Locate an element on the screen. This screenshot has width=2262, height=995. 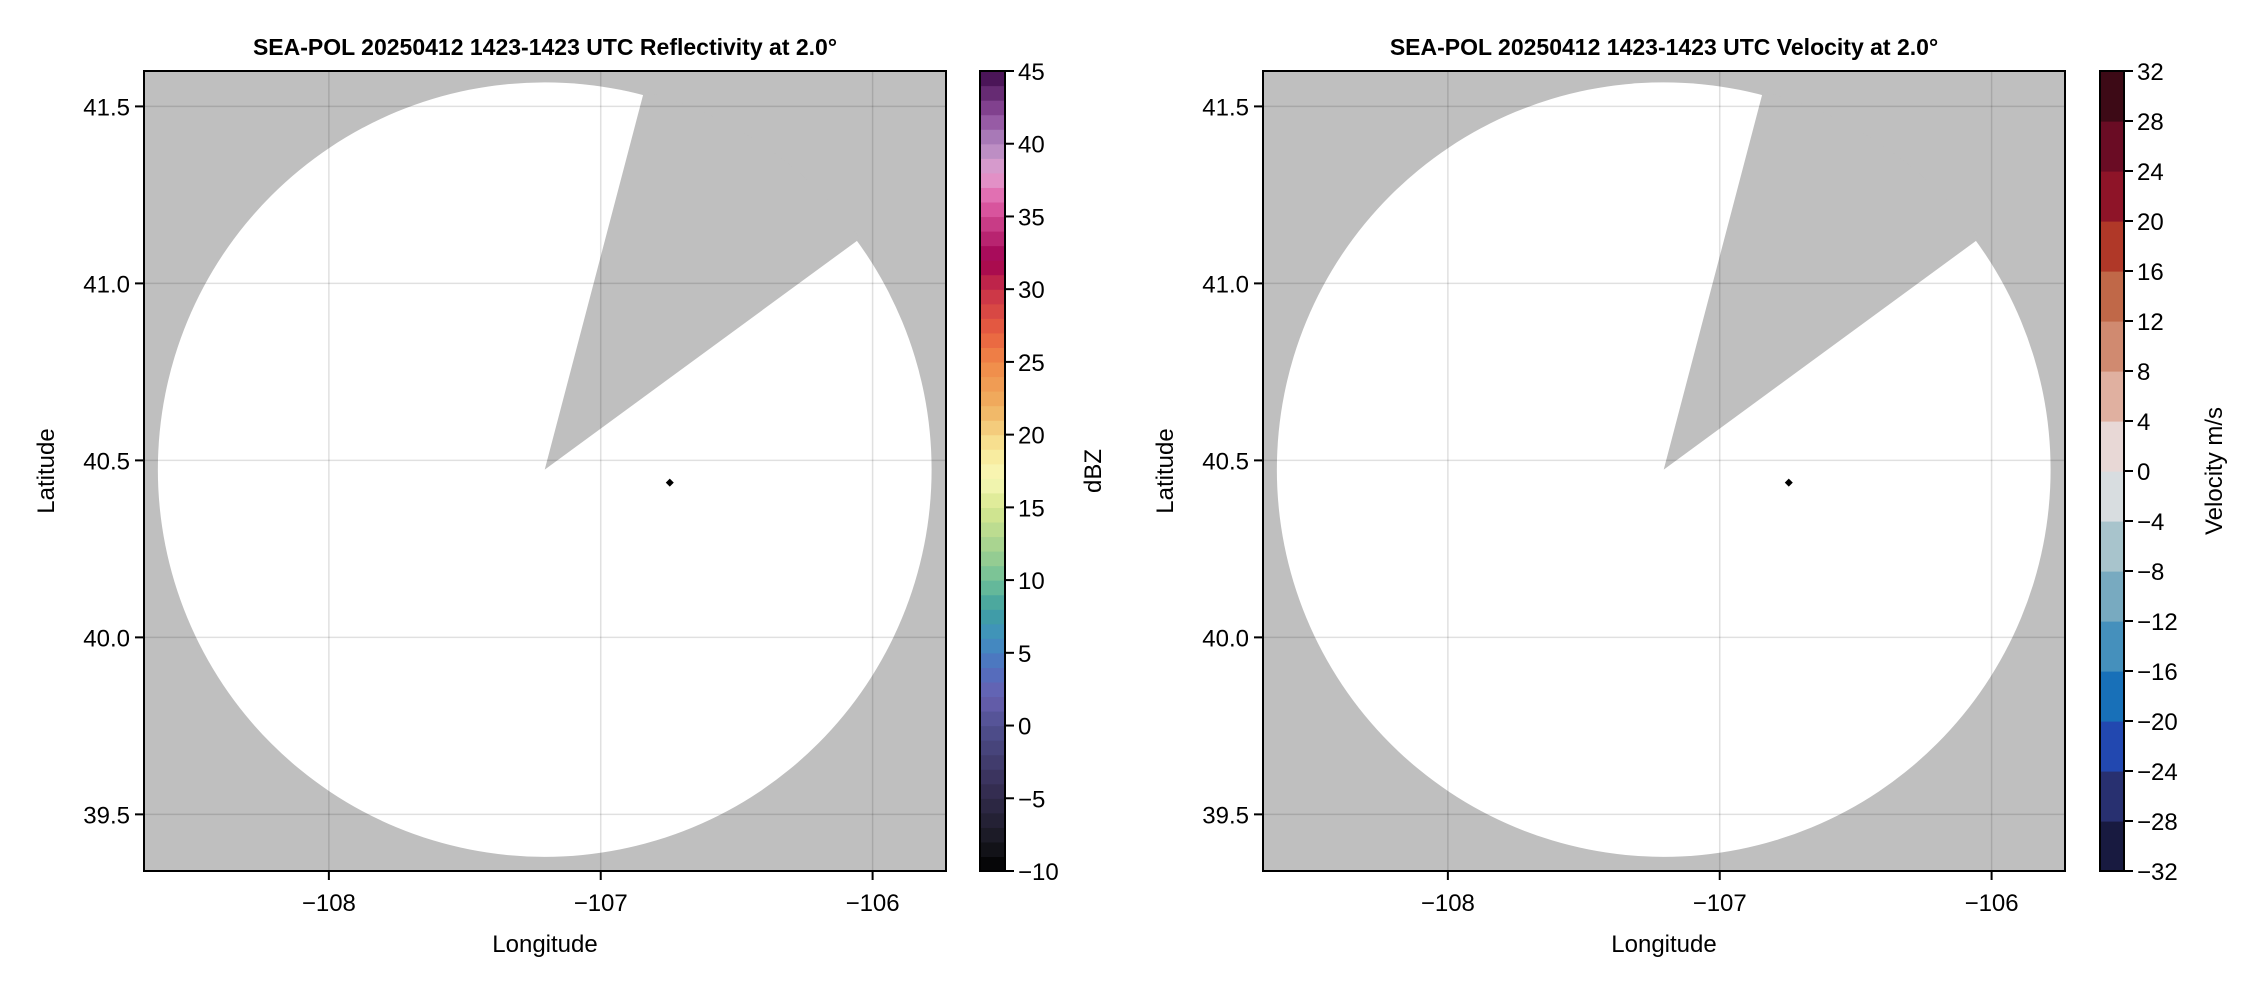
colorbar-tick-label: 10 is located at coordinates (1031, 581).